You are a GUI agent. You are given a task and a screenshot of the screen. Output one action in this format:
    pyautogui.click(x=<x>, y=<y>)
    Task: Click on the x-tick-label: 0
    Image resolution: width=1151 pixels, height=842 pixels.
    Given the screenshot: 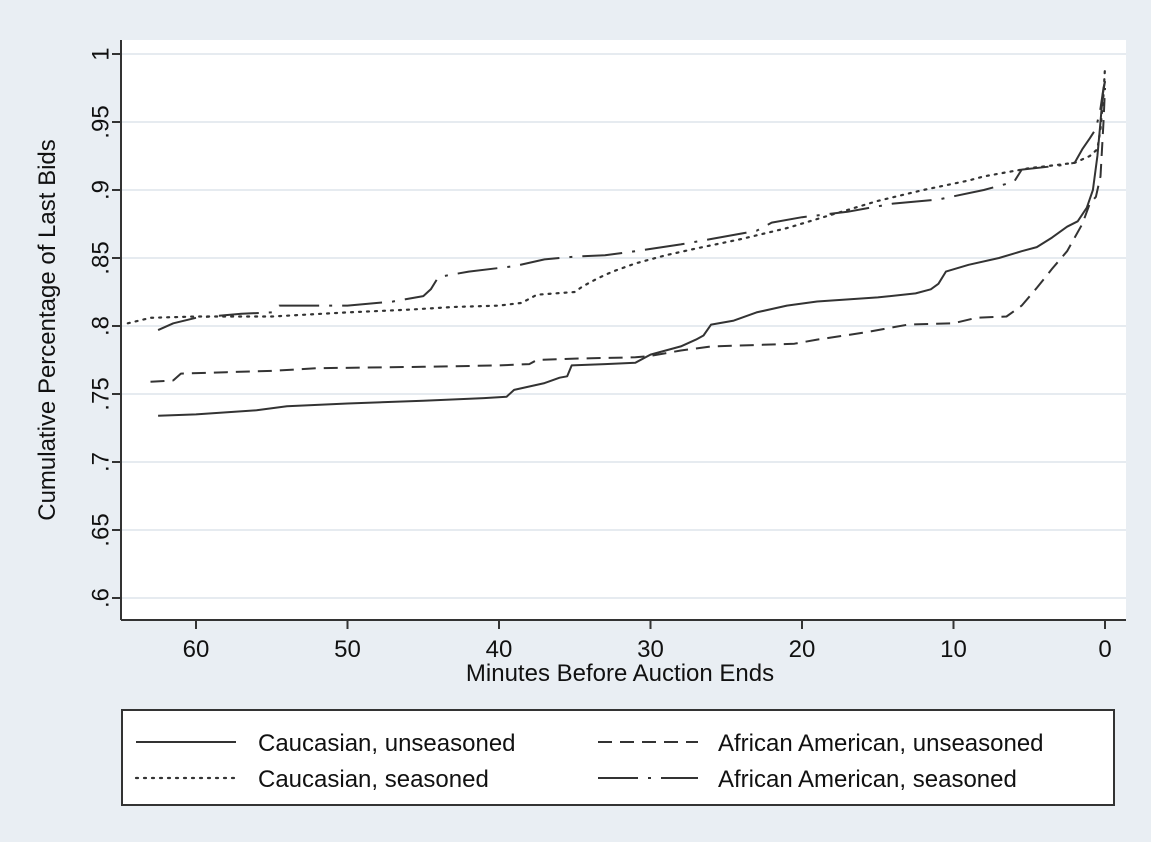 What is the action you would take?
    pyautogui.click(x=1104, y=649)
    